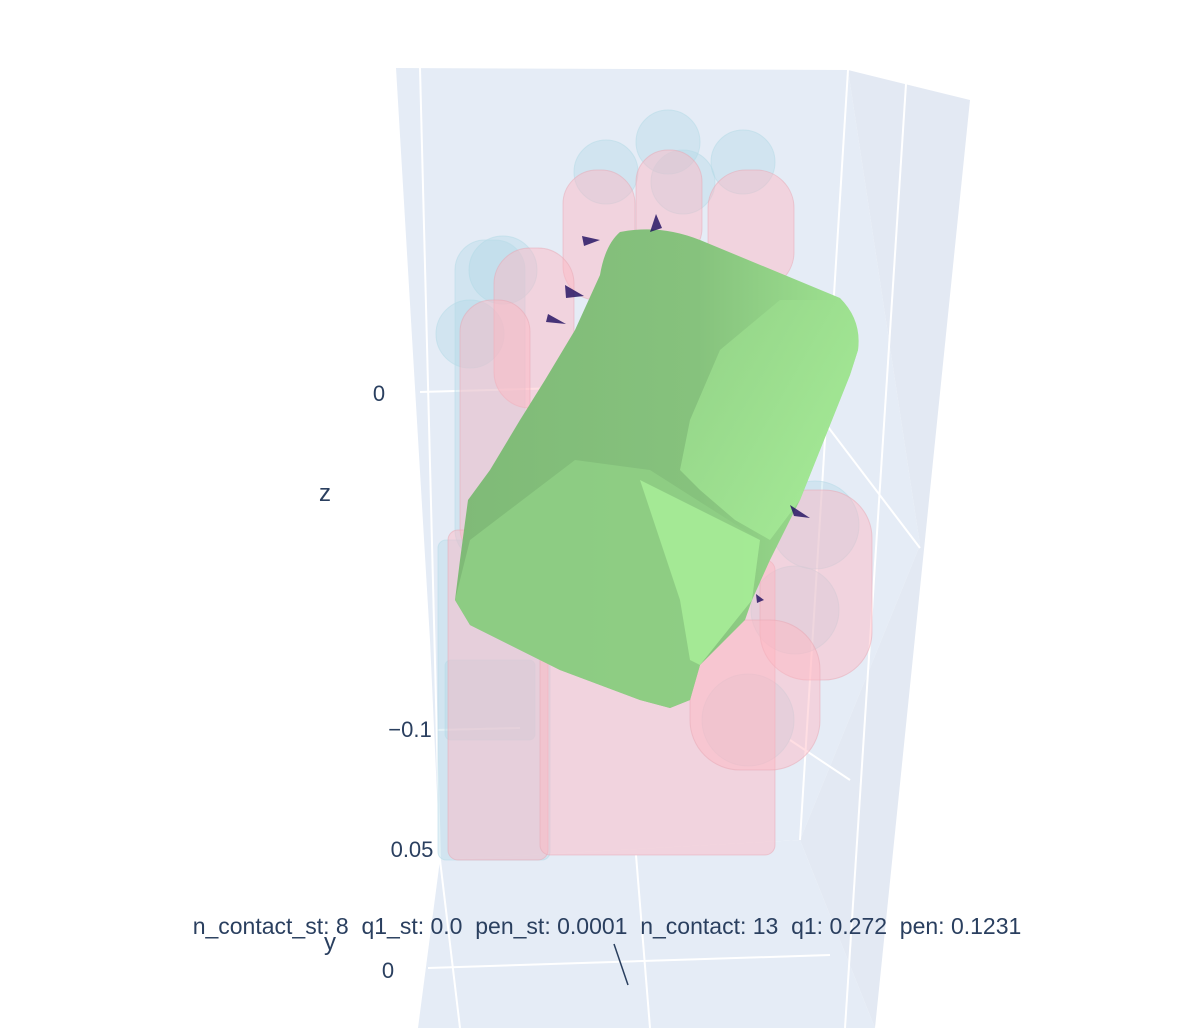 This screenshot has width=1192, height=1028. I want to click on thumb-segment, so click(816, 585).